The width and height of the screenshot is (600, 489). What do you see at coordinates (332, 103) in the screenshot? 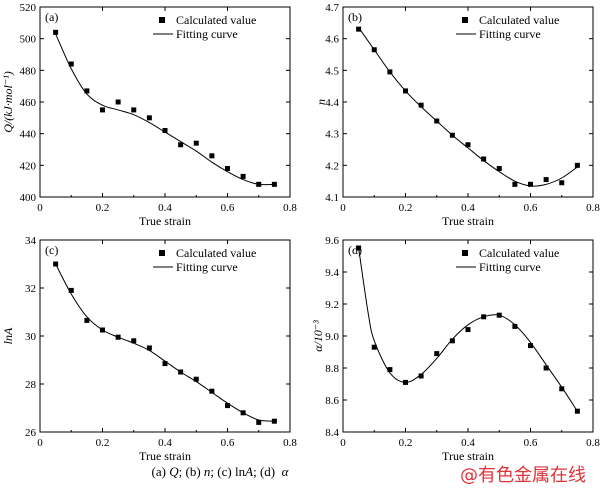
I see `y-tick-label: 4.4` at bounding box center [332, 103].